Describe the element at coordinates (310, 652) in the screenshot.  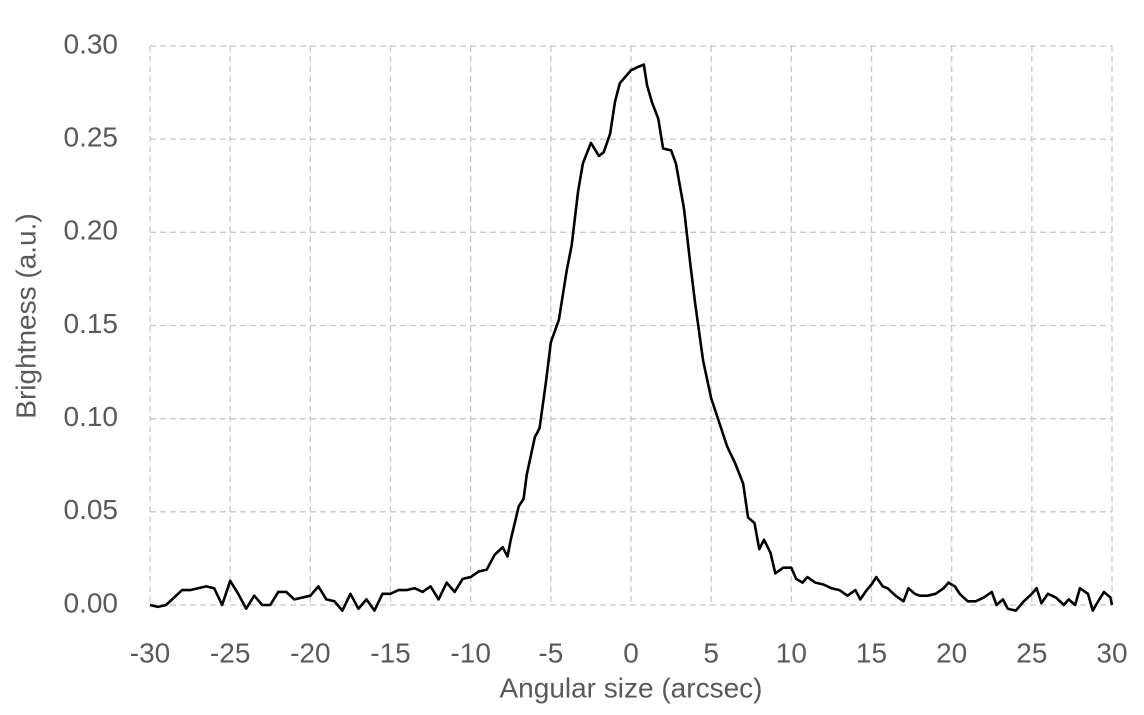
I see `x-tick-label: -20` at that location.